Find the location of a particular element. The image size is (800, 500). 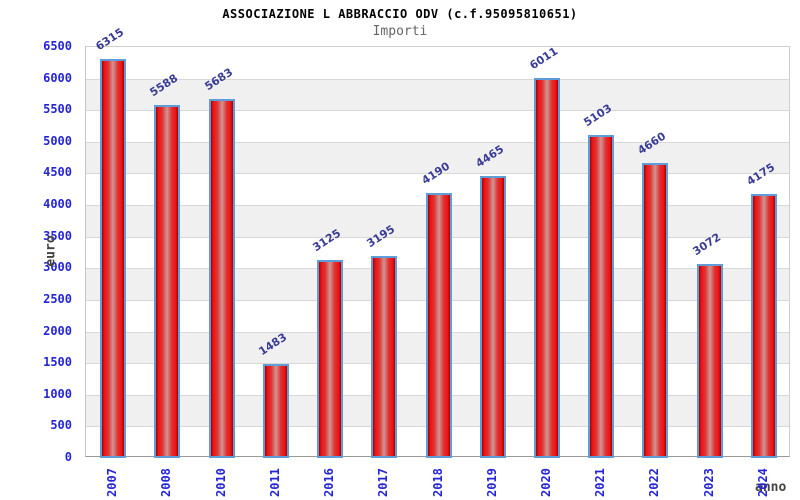

bar-2023 is located at coordinates (709, 360).